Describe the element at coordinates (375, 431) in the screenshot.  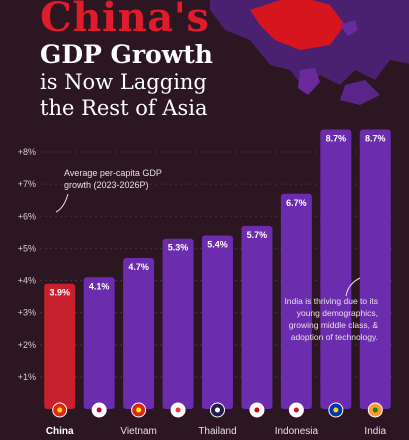
I see `x-category-label: India` at that location.